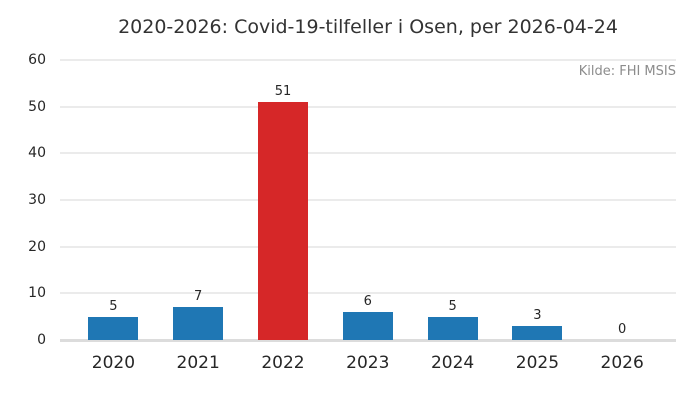 Image resolution: width=700 pixels, height=400 pixels. I want to click on x-axis-baseline, so click(368, 340).